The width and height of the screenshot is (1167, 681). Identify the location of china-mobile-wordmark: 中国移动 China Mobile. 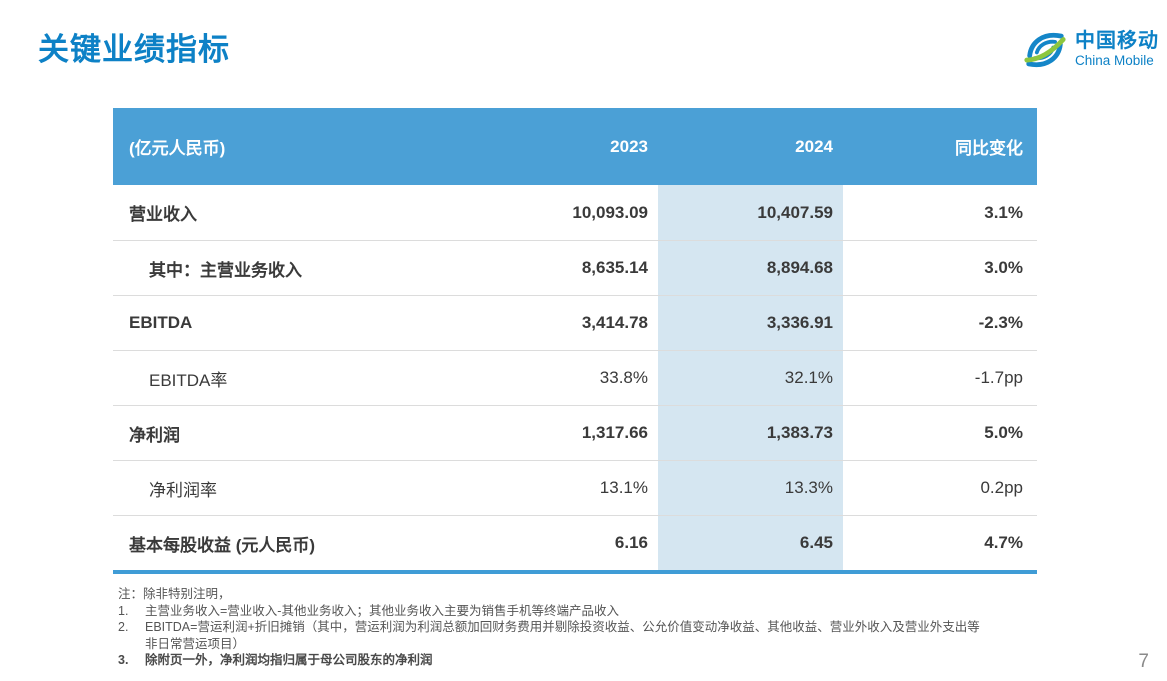
(1117, 49).